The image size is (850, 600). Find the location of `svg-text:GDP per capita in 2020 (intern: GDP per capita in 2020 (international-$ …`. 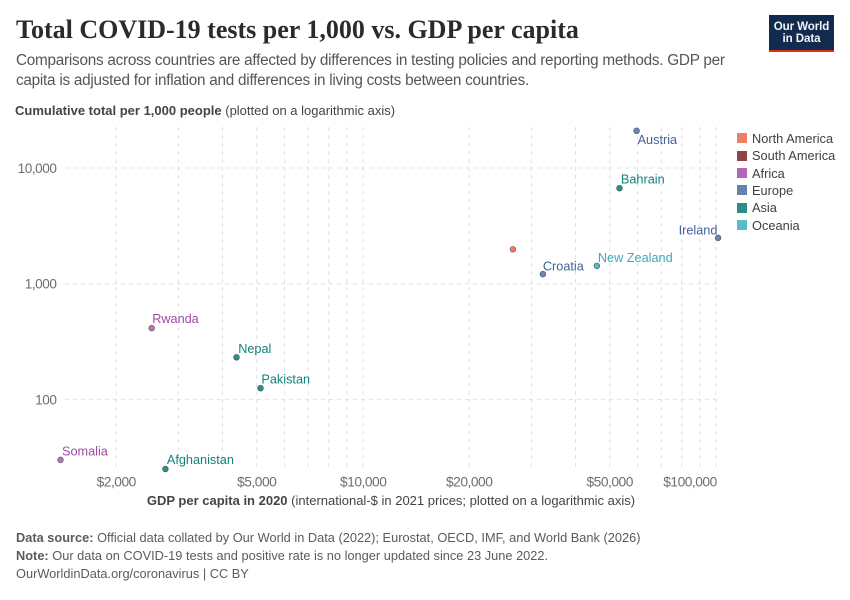

svg-text:GDP per capita in 2020 (intern: GDP per capita in 2020 (international-$ … is located at coordinates (391, 500).